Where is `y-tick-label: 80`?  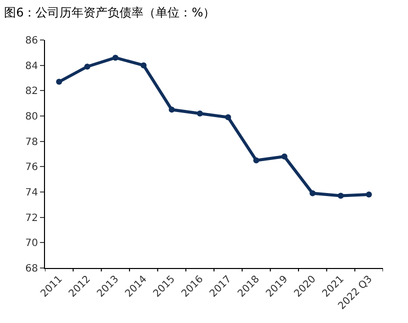
y-tick-label: 80 is located at coordinates (31, 117).